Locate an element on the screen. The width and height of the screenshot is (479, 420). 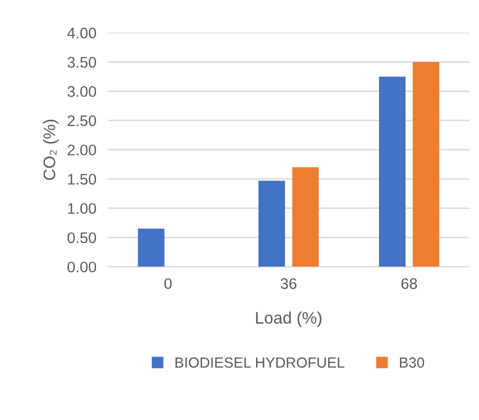
legend-label: B30 is located at coordinates (412, 362).